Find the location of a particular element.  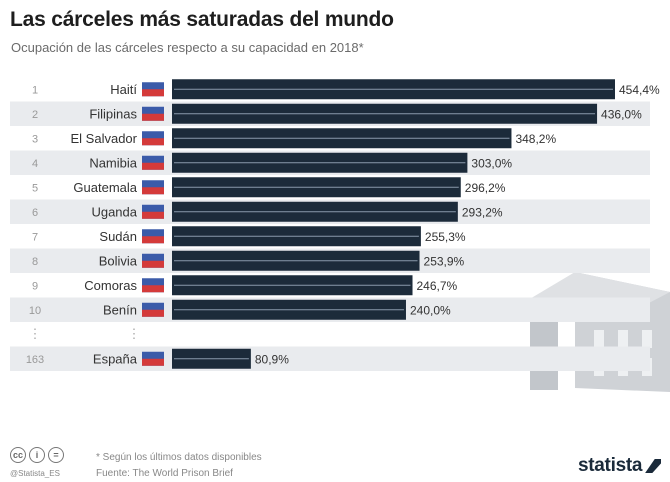

license-icons: cc i = is located at coordinates (37, 455).